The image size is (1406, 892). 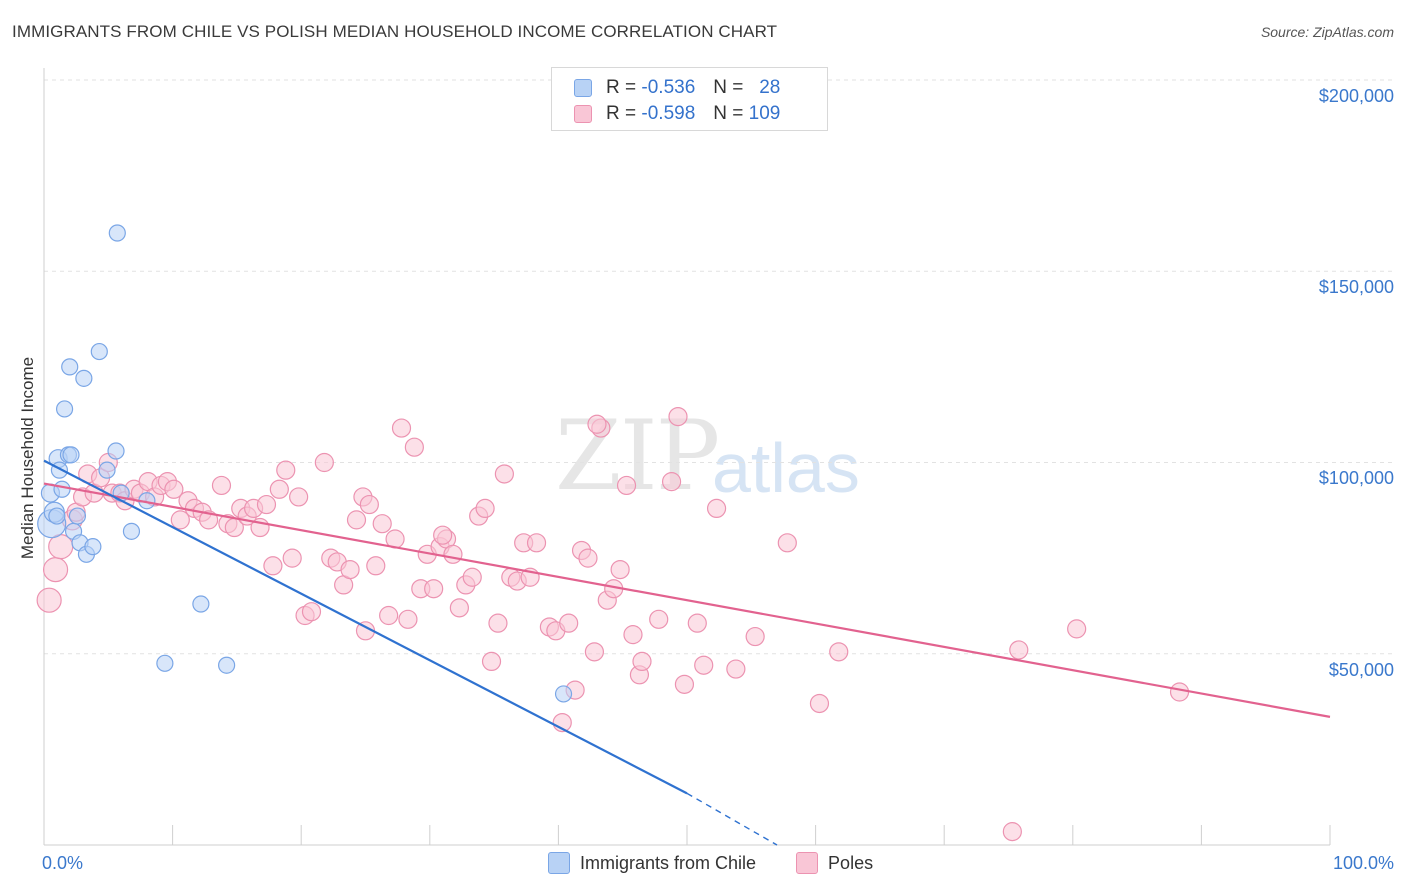 I want to click on y-tick-label: $100,000, so click(x=1356, y=478).